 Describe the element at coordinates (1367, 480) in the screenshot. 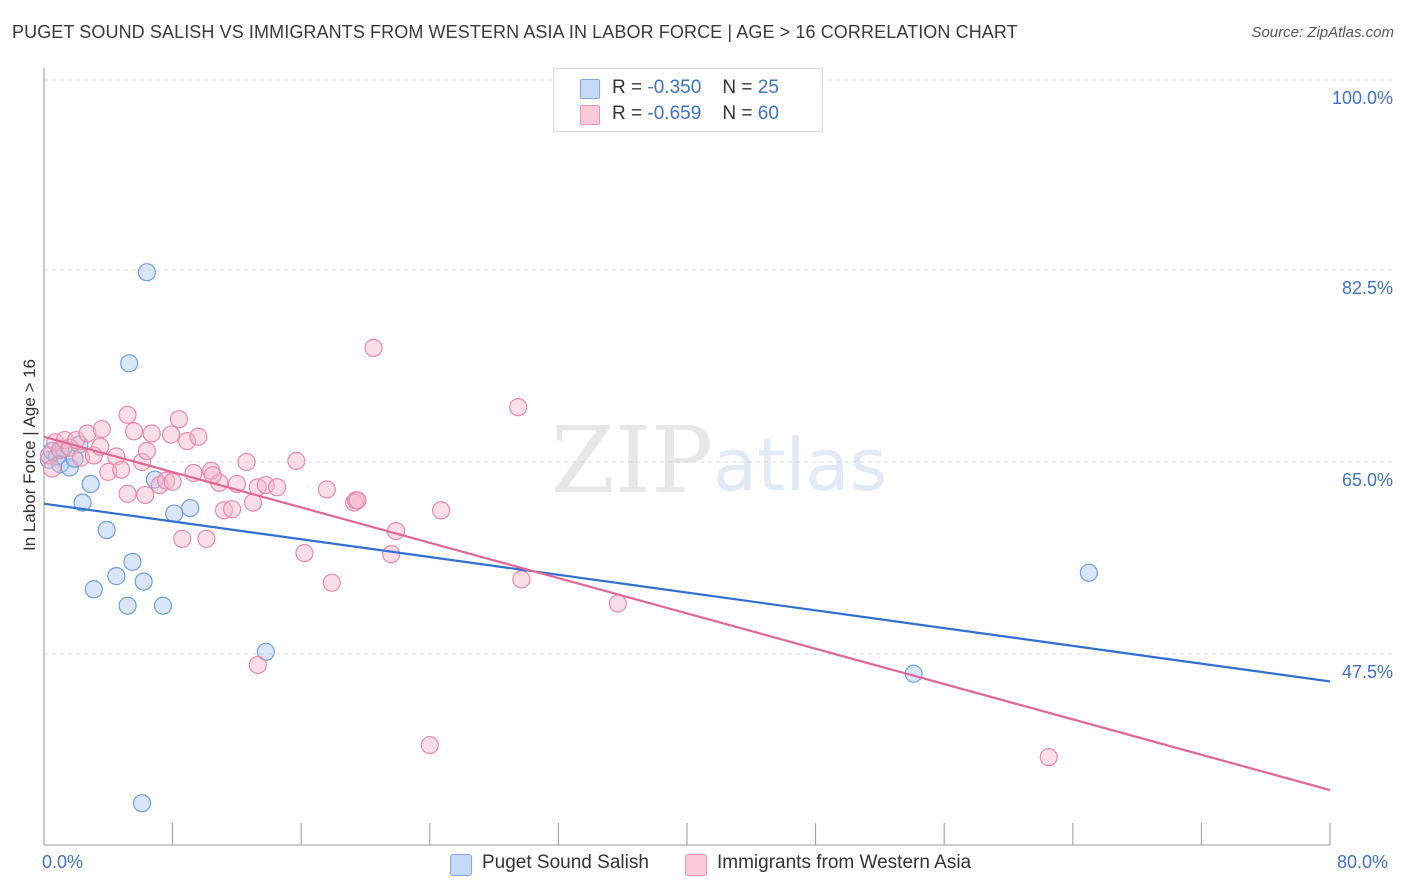

I see `y-tick-label: 65.0%` at that location.